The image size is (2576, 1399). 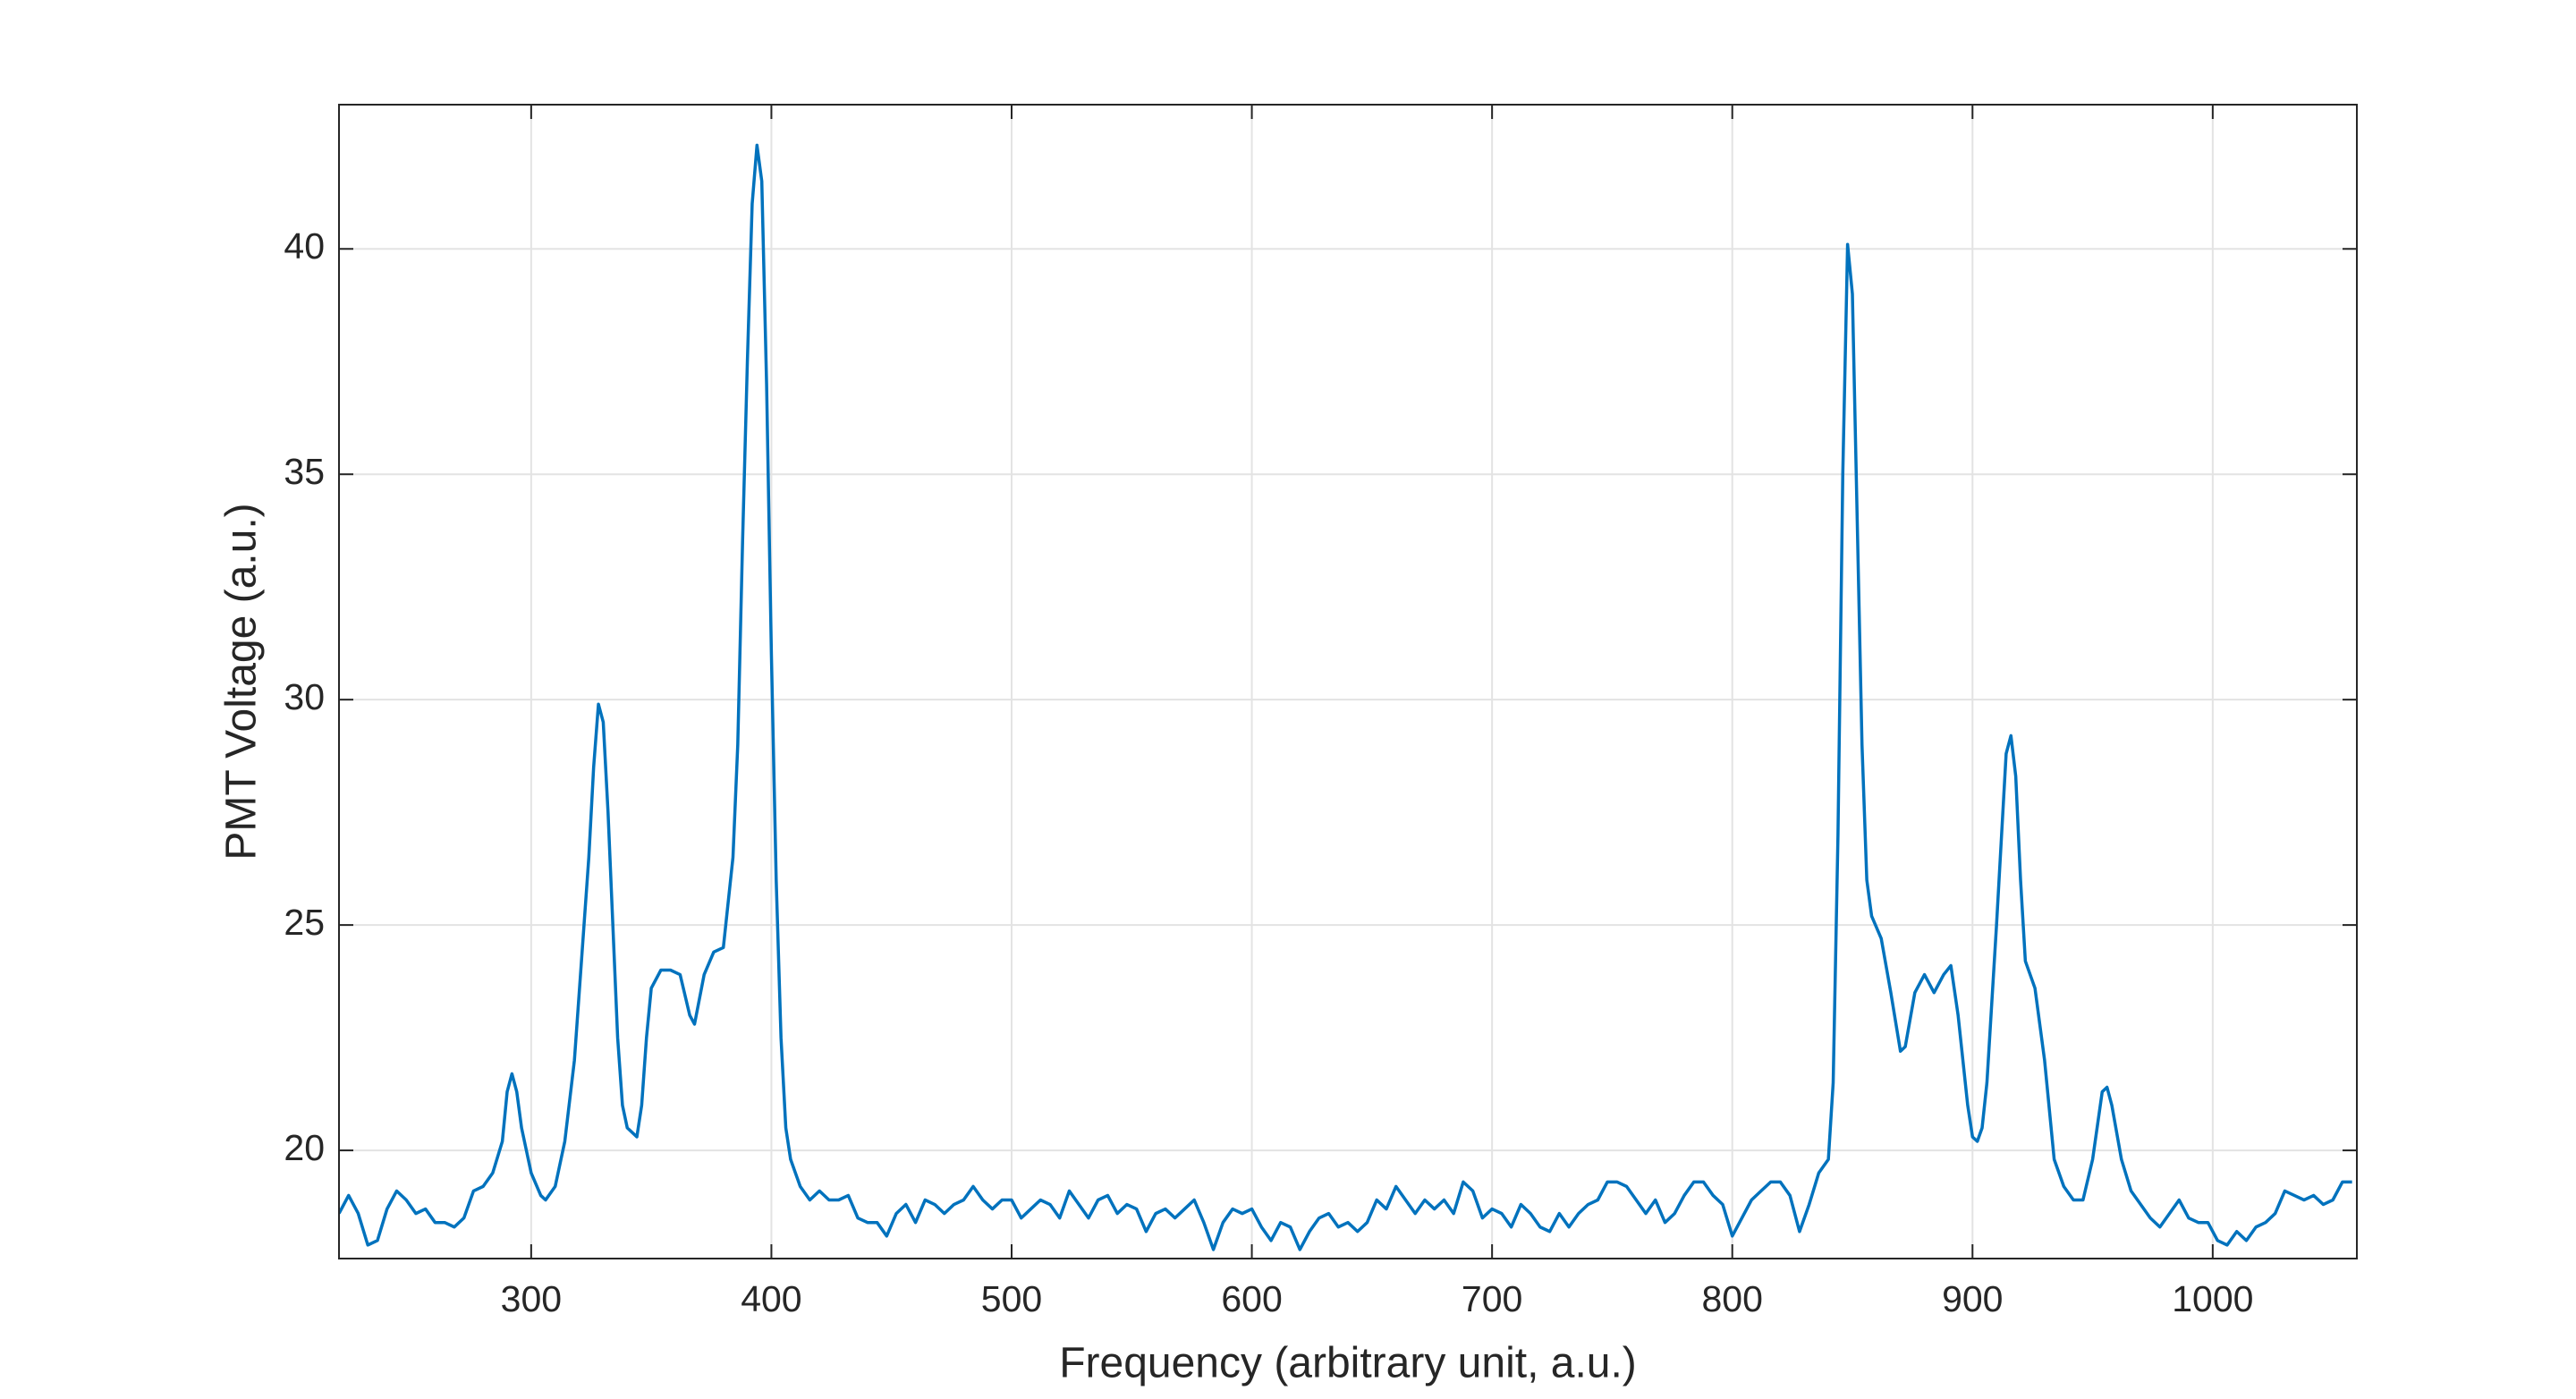 I want to click on y-tick-label: 25, so click(x=304, y=922).